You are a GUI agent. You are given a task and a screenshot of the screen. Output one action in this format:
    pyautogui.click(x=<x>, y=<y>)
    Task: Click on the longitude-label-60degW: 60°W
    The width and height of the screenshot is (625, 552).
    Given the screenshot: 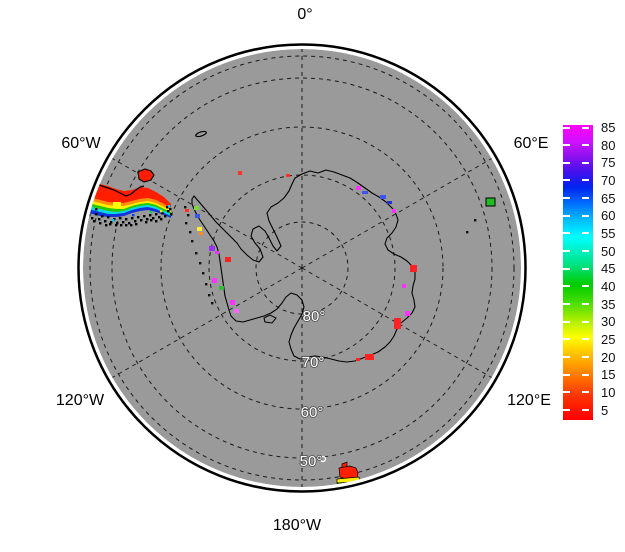 What is the action you would take?
    pyautogui.click(x=81, y=143)
    